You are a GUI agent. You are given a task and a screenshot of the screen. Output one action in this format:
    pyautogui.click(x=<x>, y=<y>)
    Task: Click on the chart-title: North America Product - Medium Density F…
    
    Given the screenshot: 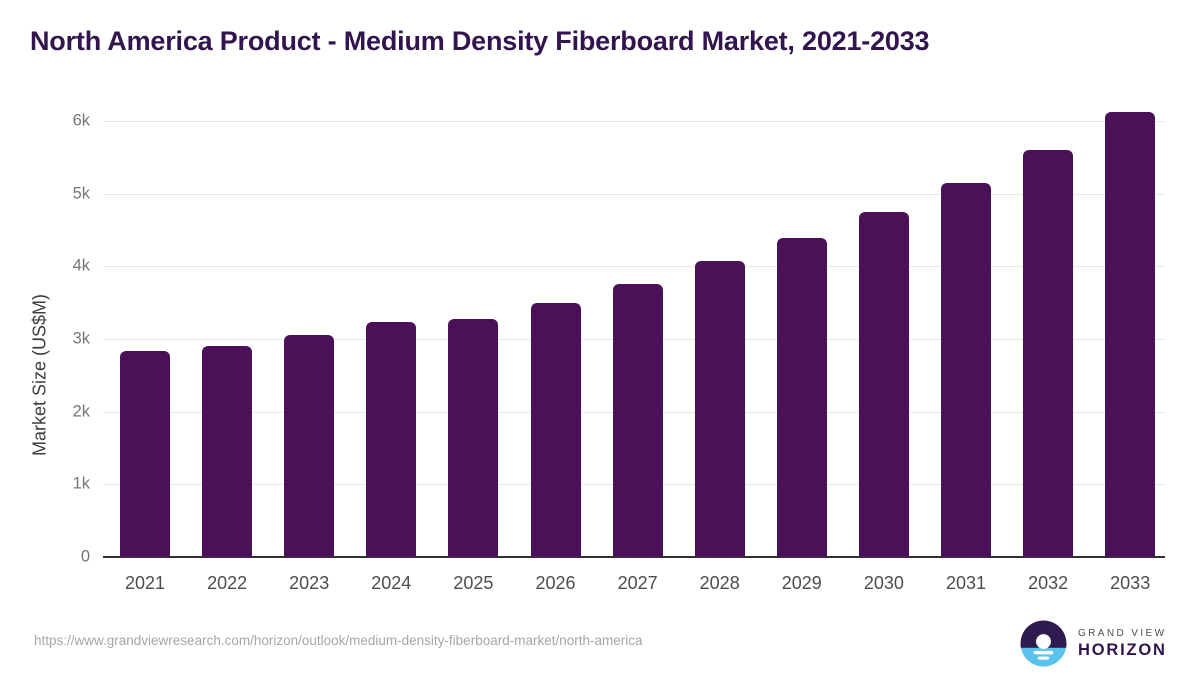 What is the action you would take?
    pyautogui.click(x=480, y=41)
    